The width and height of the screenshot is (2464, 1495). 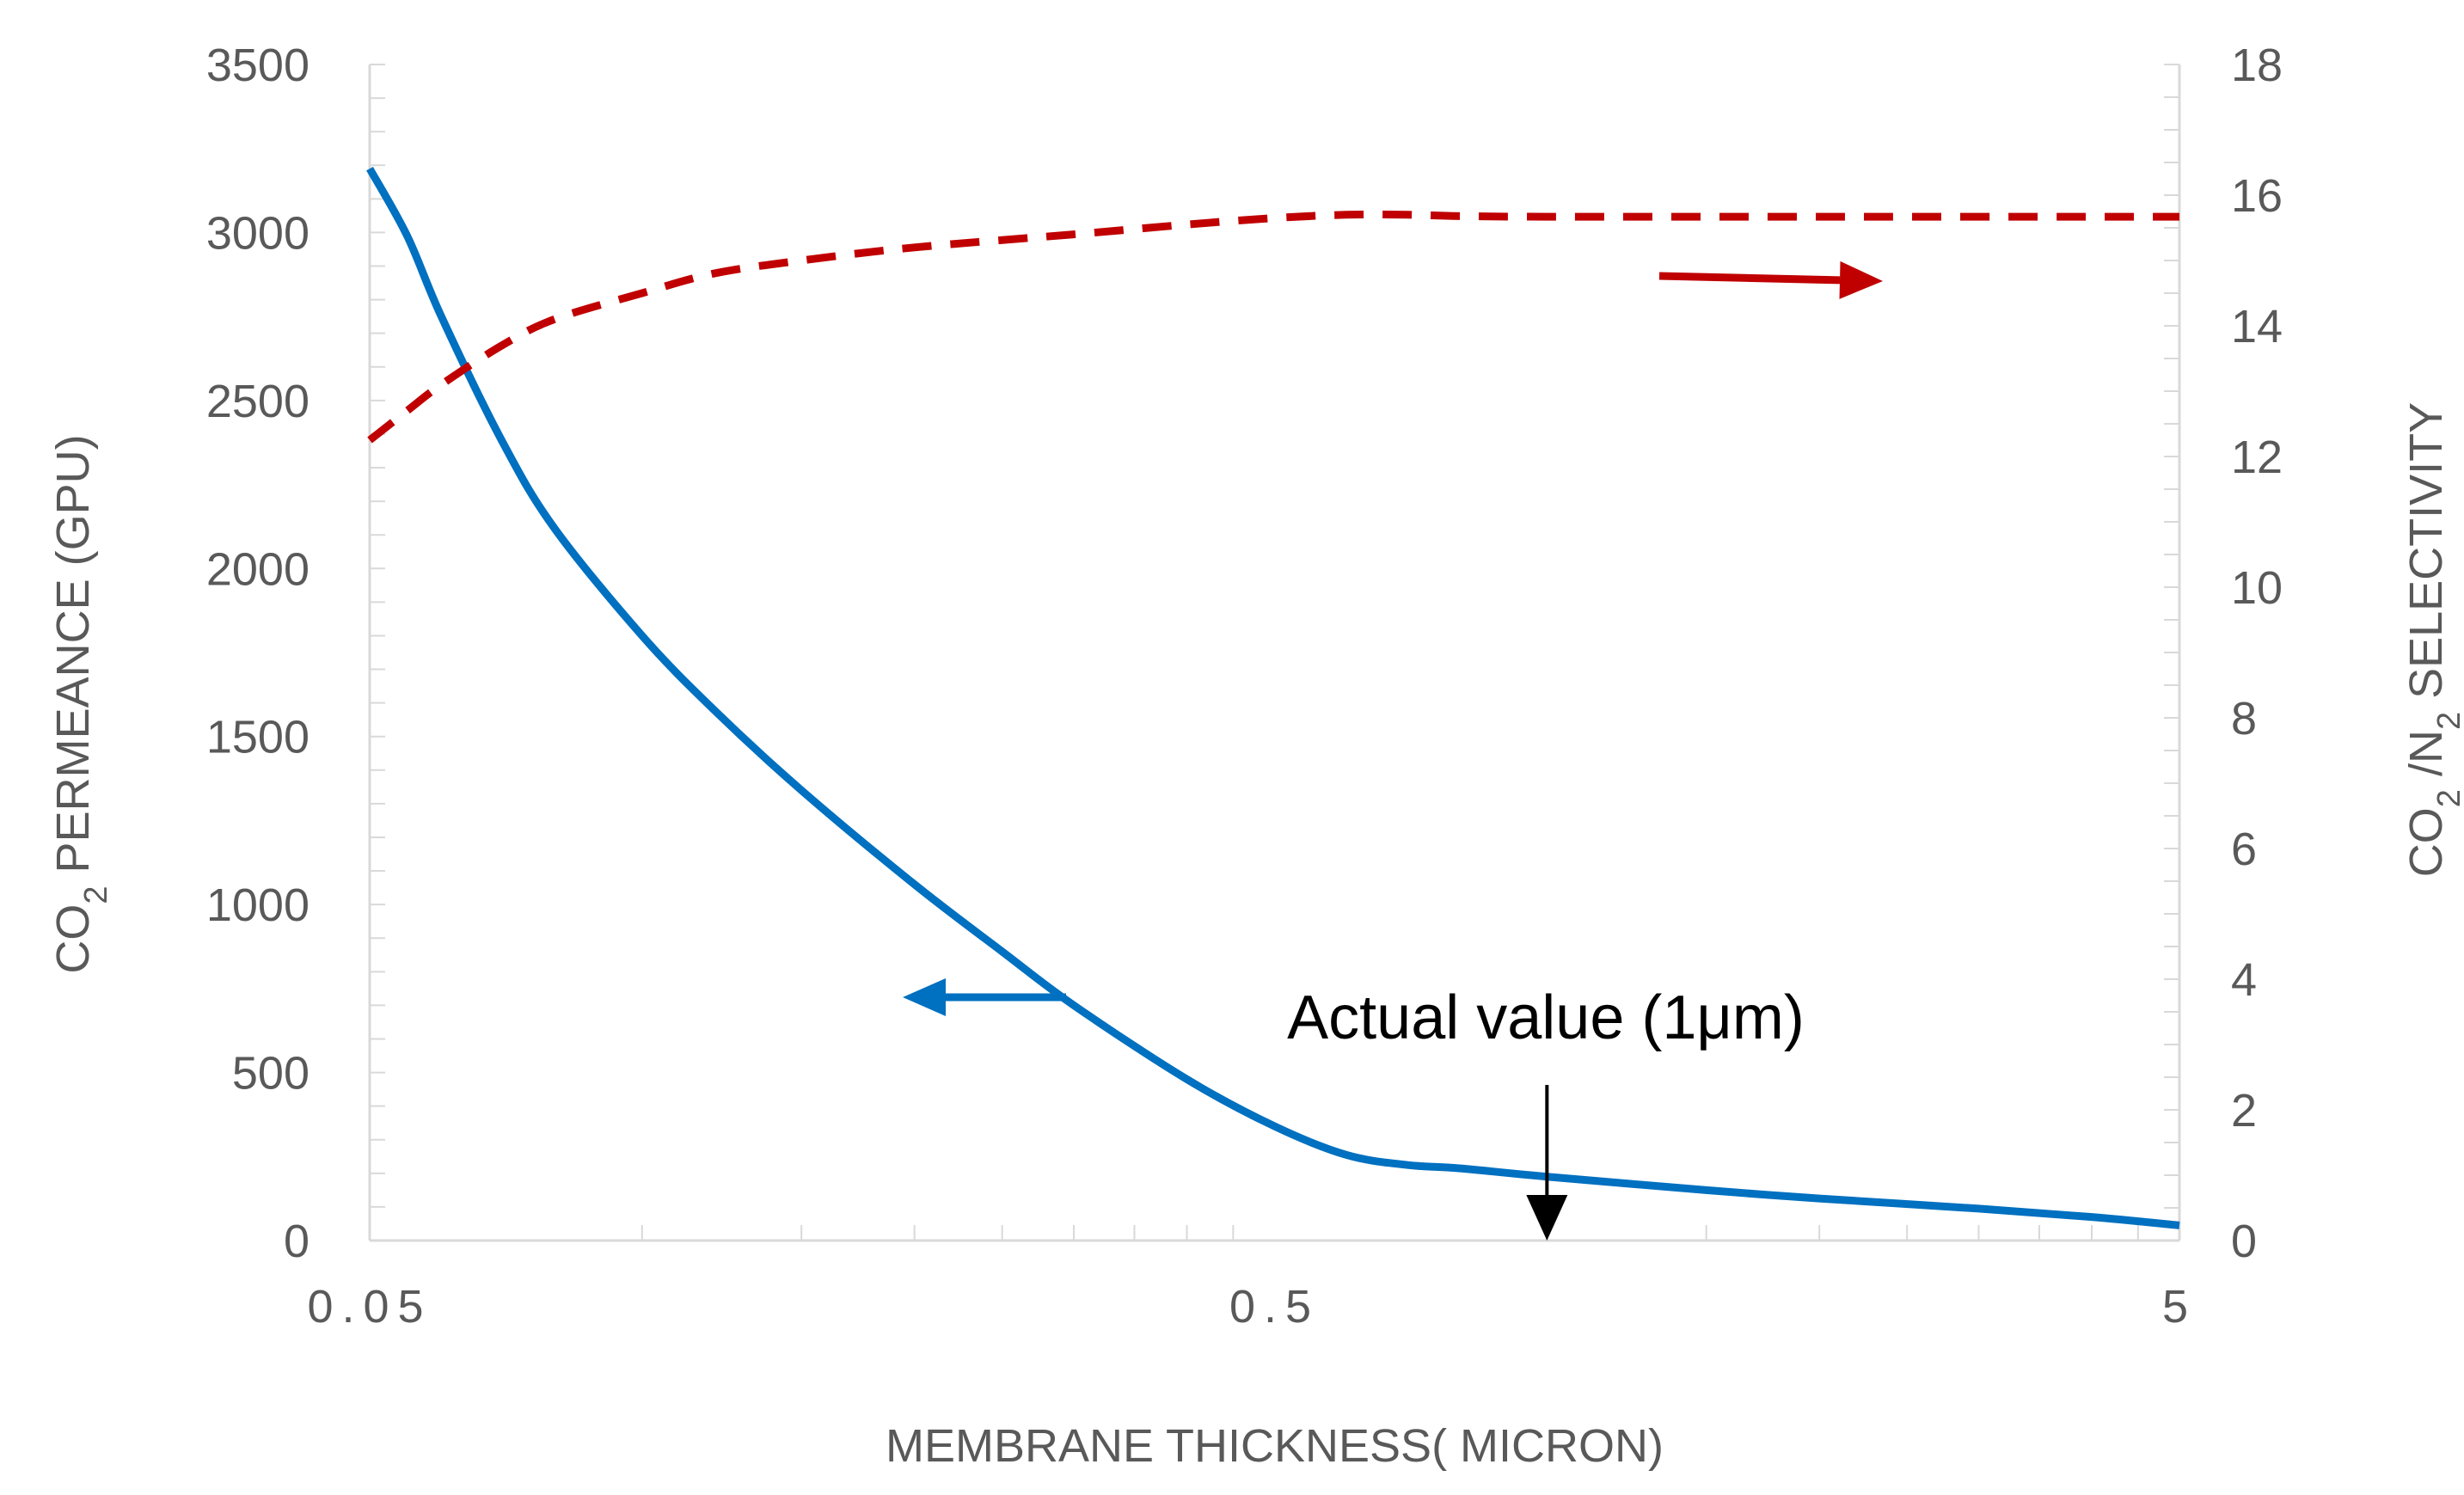 I want to click on annotation-arrow-head, so click(x=1547, y=1218).